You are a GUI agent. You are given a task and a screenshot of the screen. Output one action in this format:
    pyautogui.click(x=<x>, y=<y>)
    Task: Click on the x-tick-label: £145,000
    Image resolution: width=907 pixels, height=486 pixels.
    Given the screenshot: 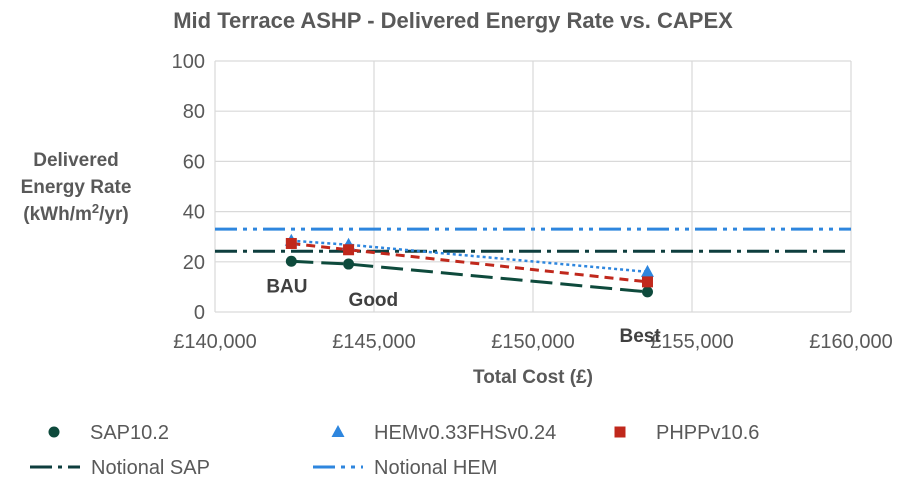 What is the action you would take?
    pyautogui.click(x=373, y=342)
    